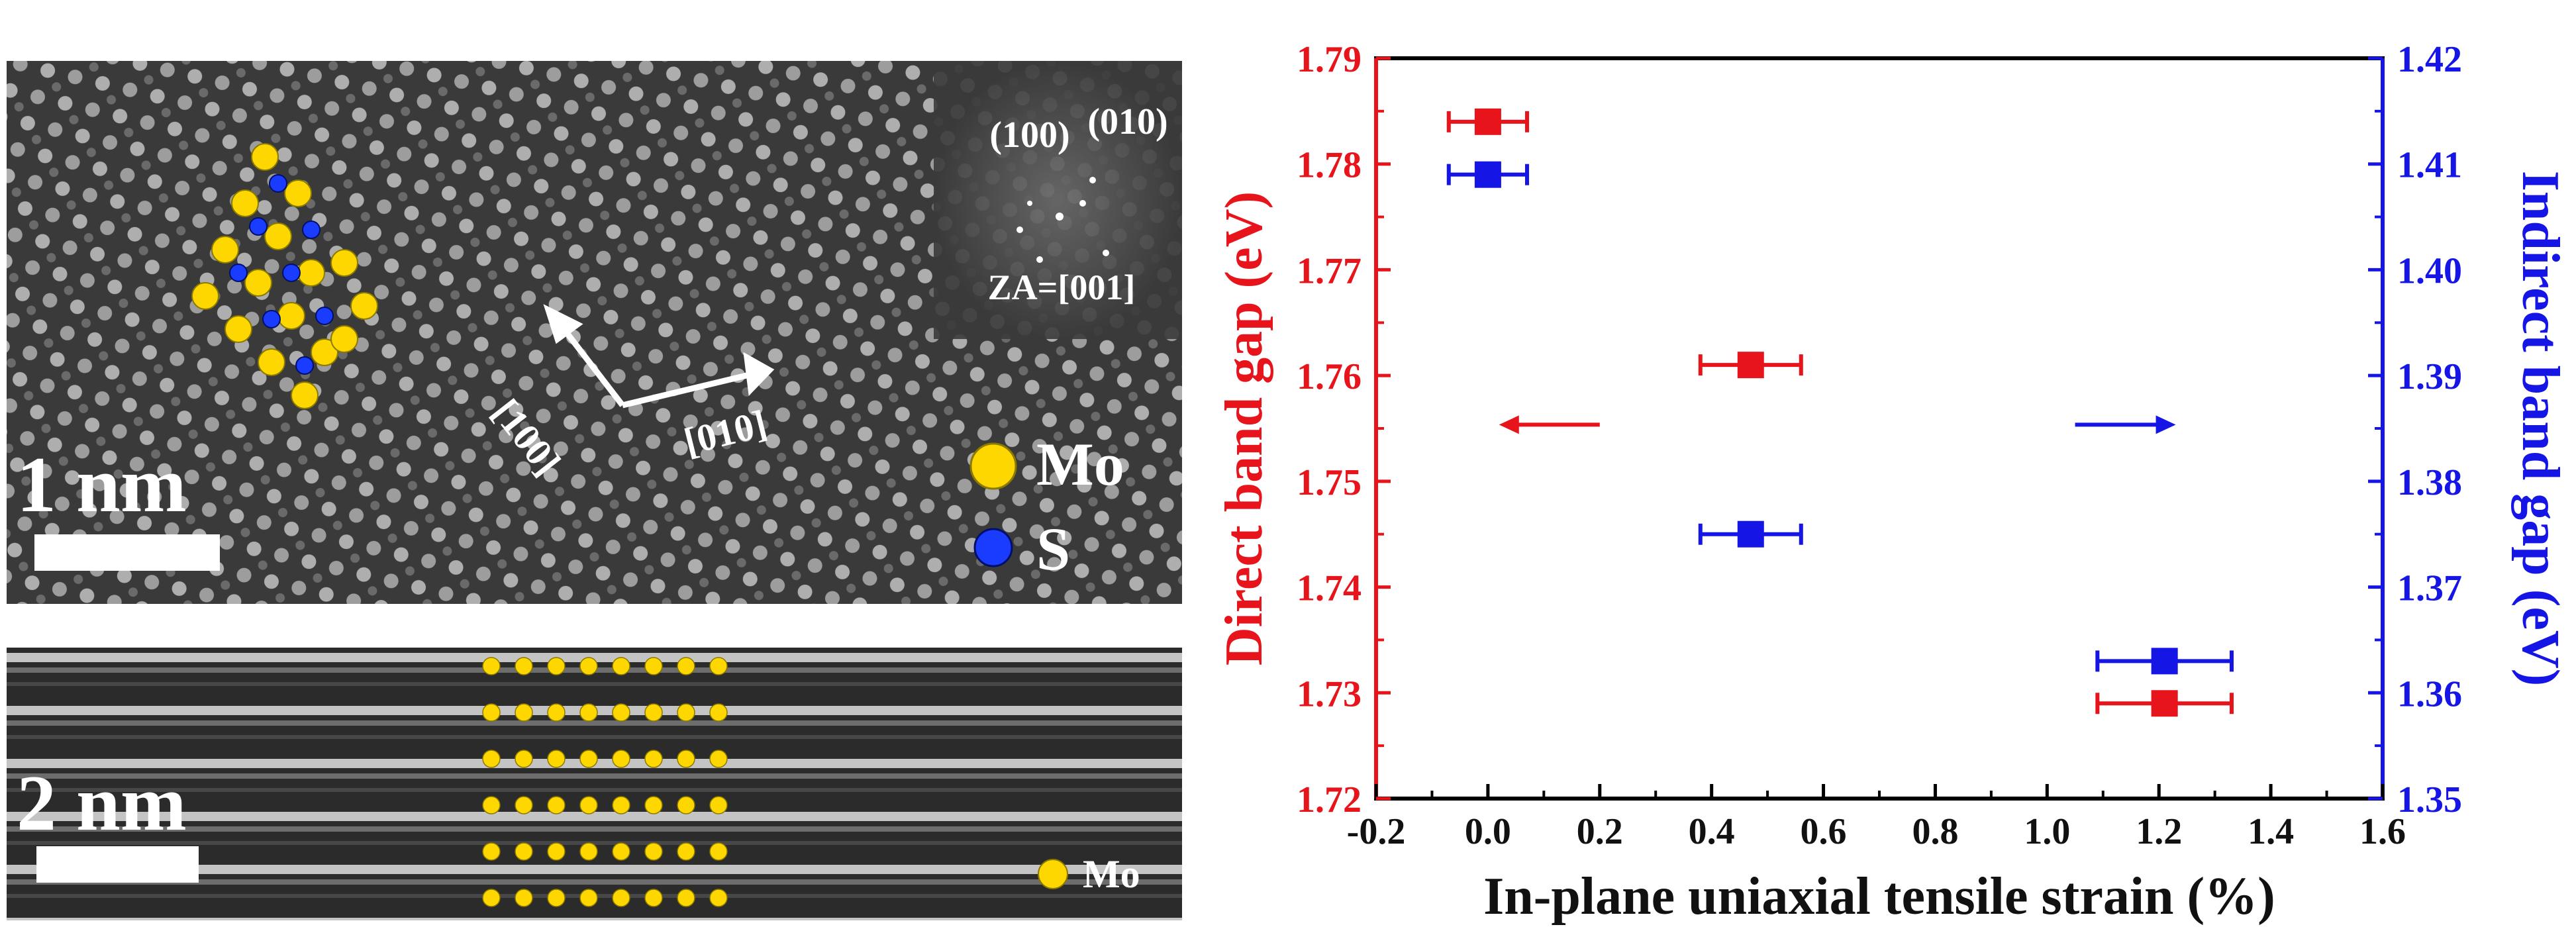  What do you see at coordinates (2429, 588) in the screenshot?
I see `y2-tick-label: 1.37` at bounding box center [2429, 588].